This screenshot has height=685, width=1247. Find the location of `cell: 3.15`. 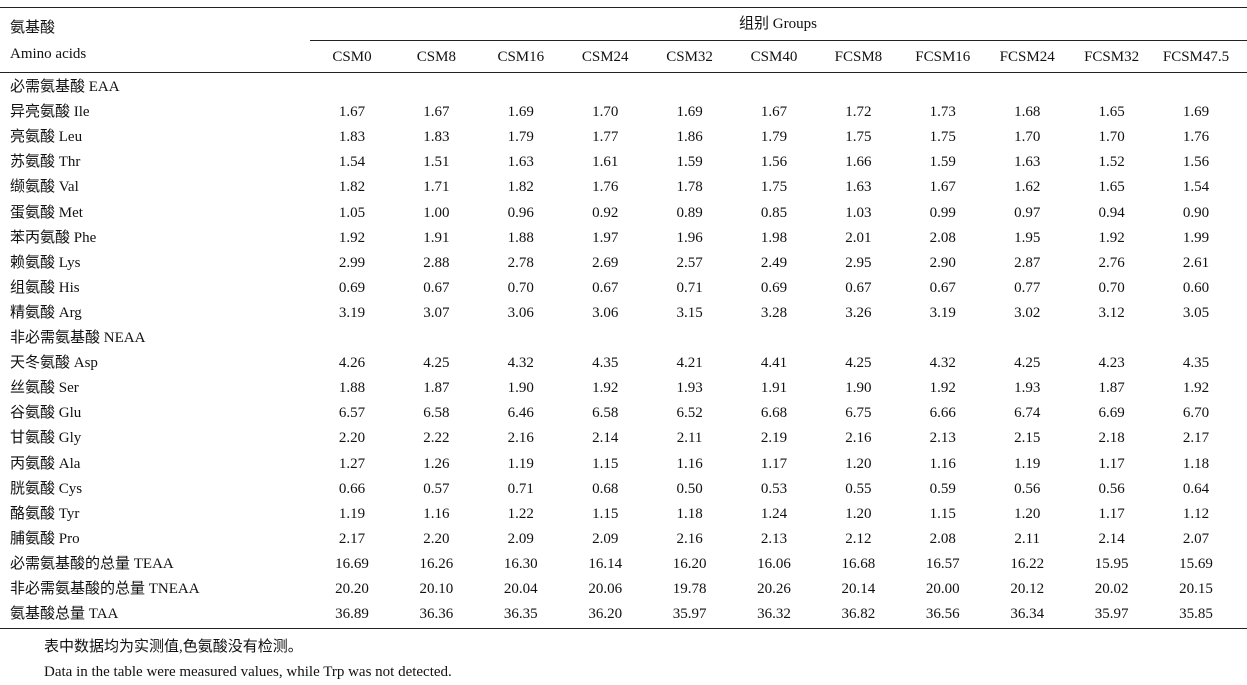

cell: 3.15 is located at coordinates (689, 312).